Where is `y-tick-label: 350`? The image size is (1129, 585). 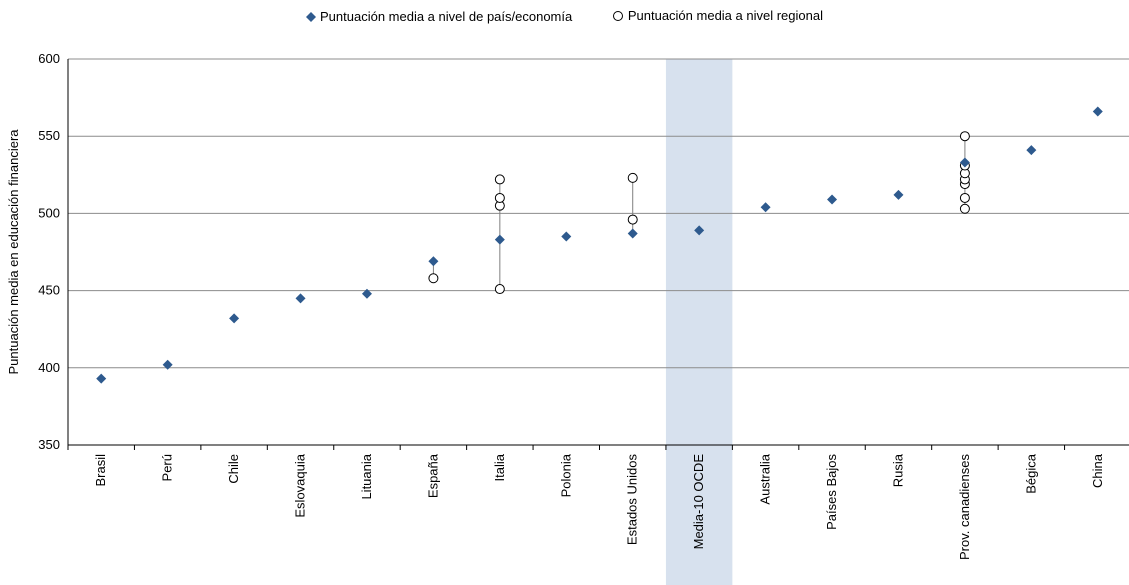 y-tick-label: 350 is located at coordinates (49, 444).